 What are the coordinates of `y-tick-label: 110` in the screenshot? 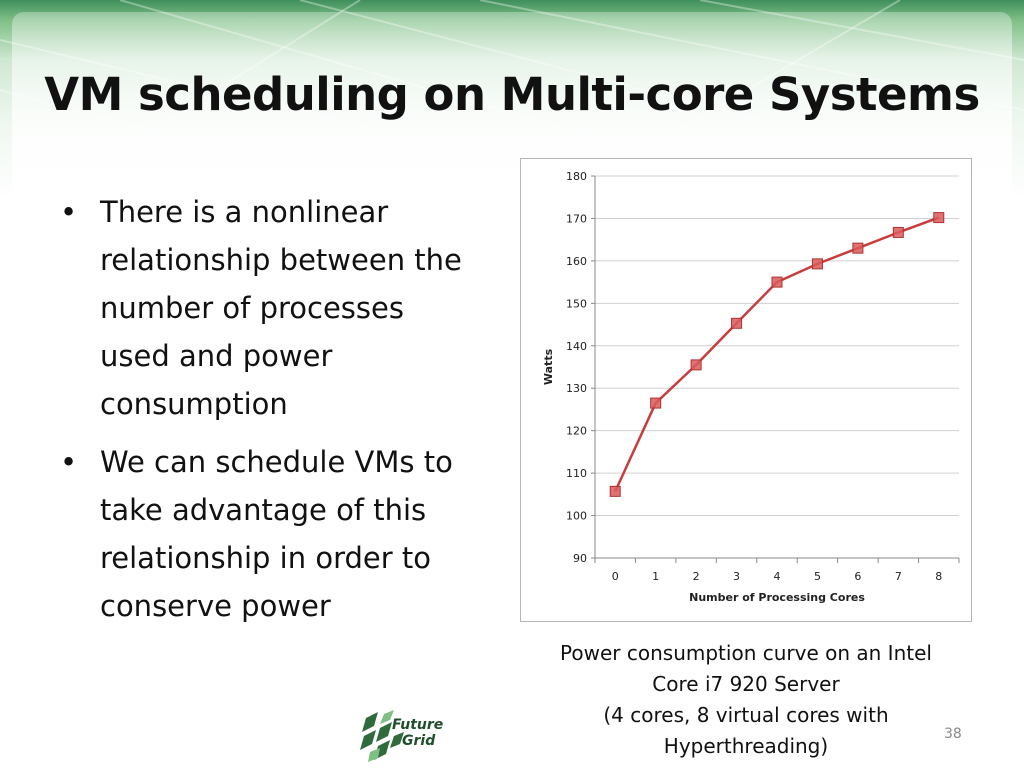 It's located at (576, 473).